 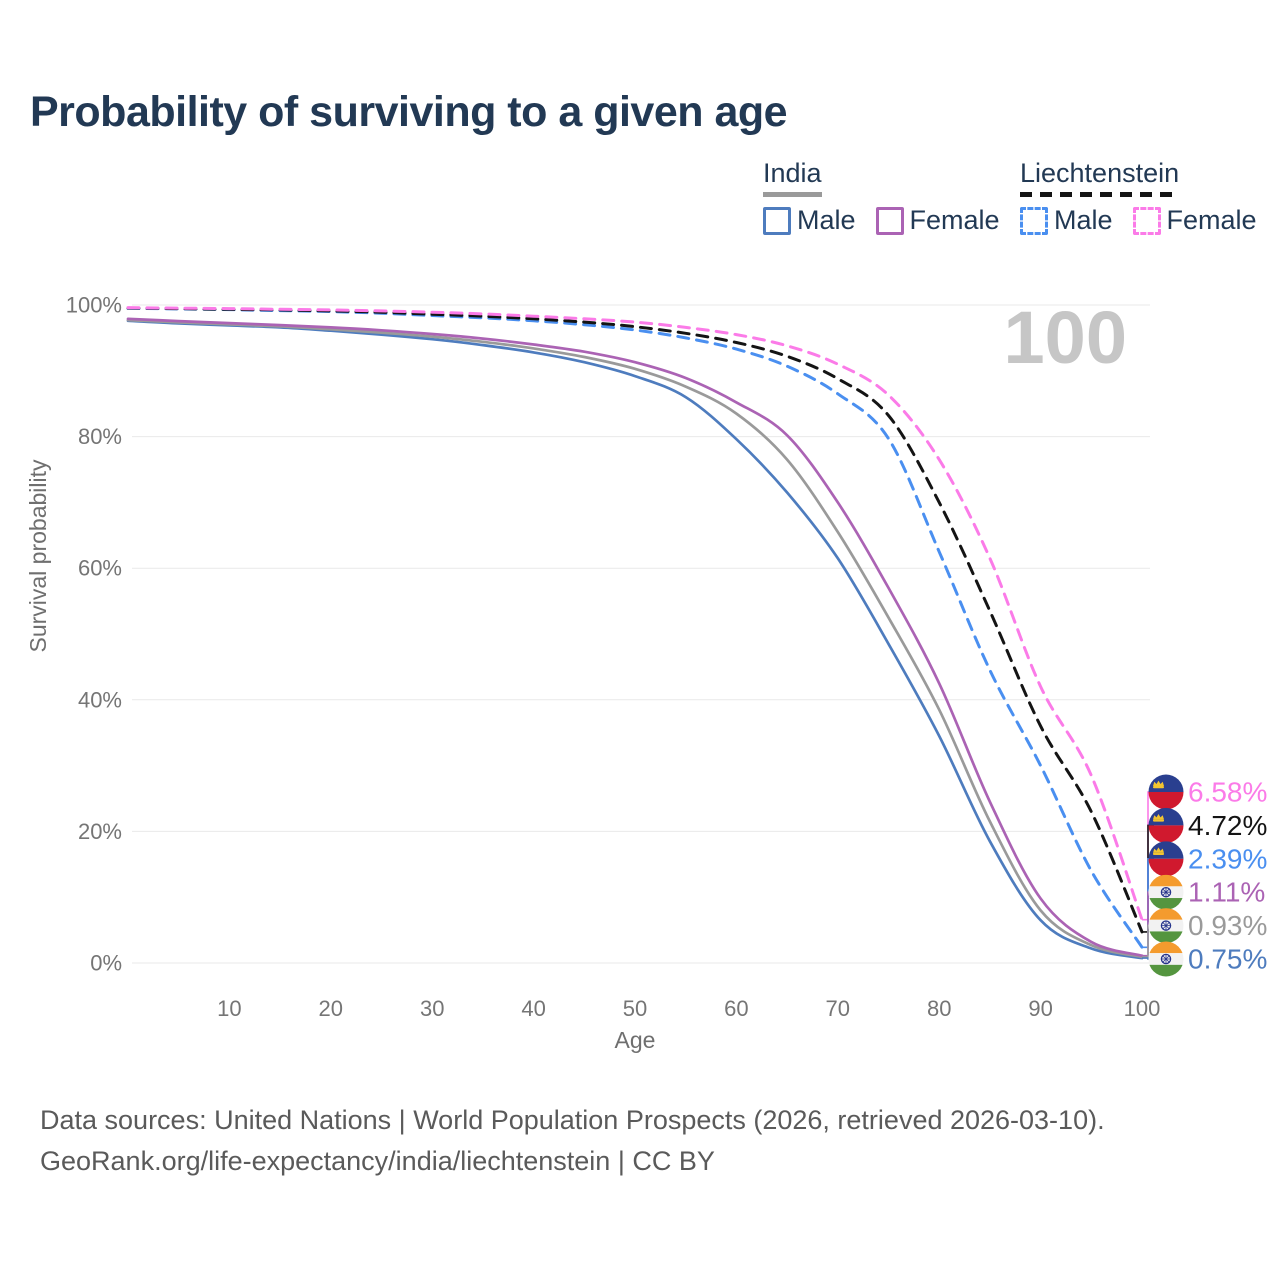 I want to click on end-value-label: 0.75%, so click(x=1227, y=959).